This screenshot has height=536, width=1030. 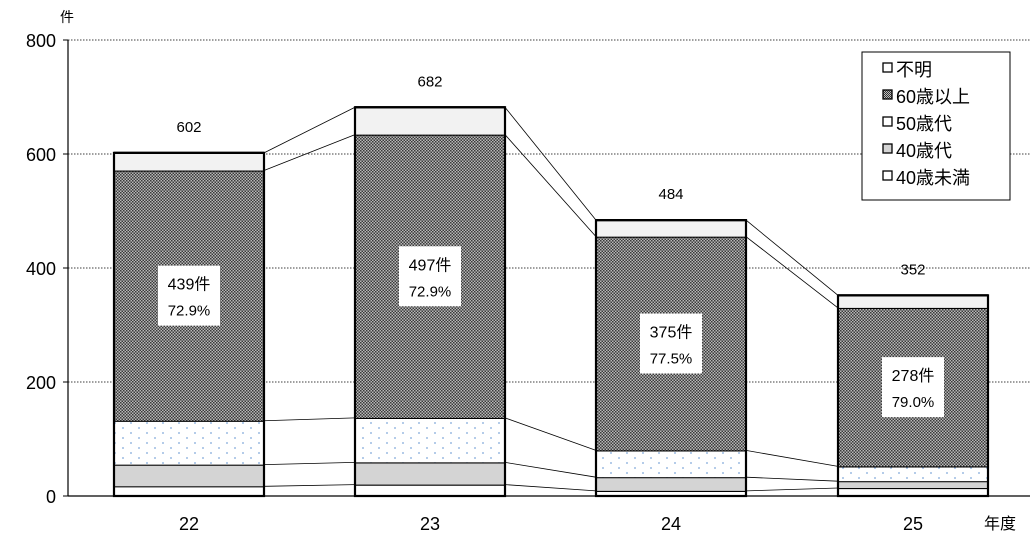 What do you see at coordinates (41, 383) in the screenshot?
I see `y-tick-label-200: 200` at bounding box center [41, 383].